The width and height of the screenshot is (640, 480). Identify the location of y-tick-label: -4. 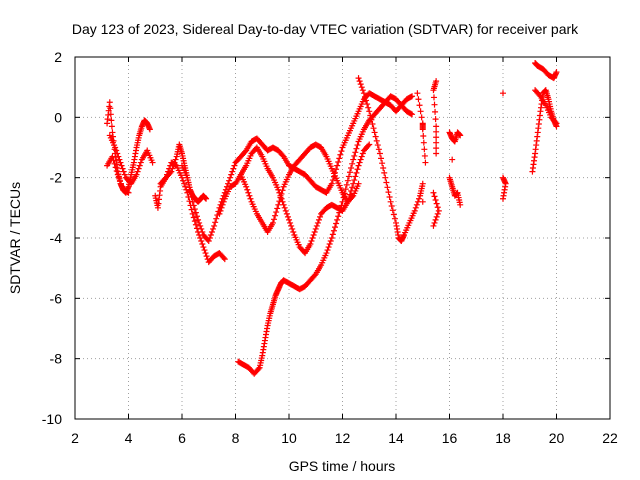
(56, 238).